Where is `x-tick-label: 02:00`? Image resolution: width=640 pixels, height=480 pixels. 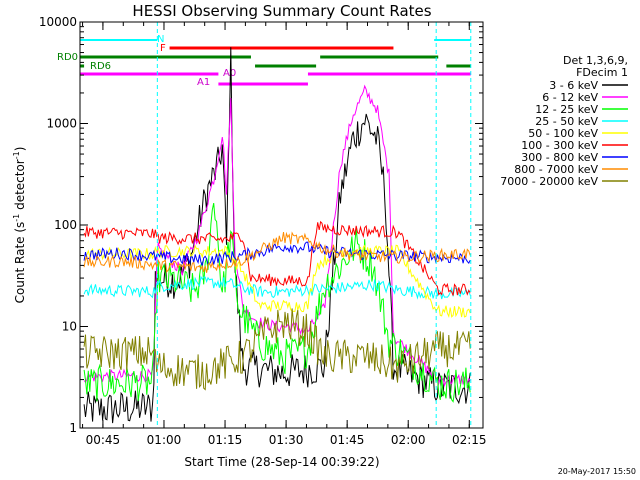
x-tick-label: 02:00 is located at coordinates (408, 440).